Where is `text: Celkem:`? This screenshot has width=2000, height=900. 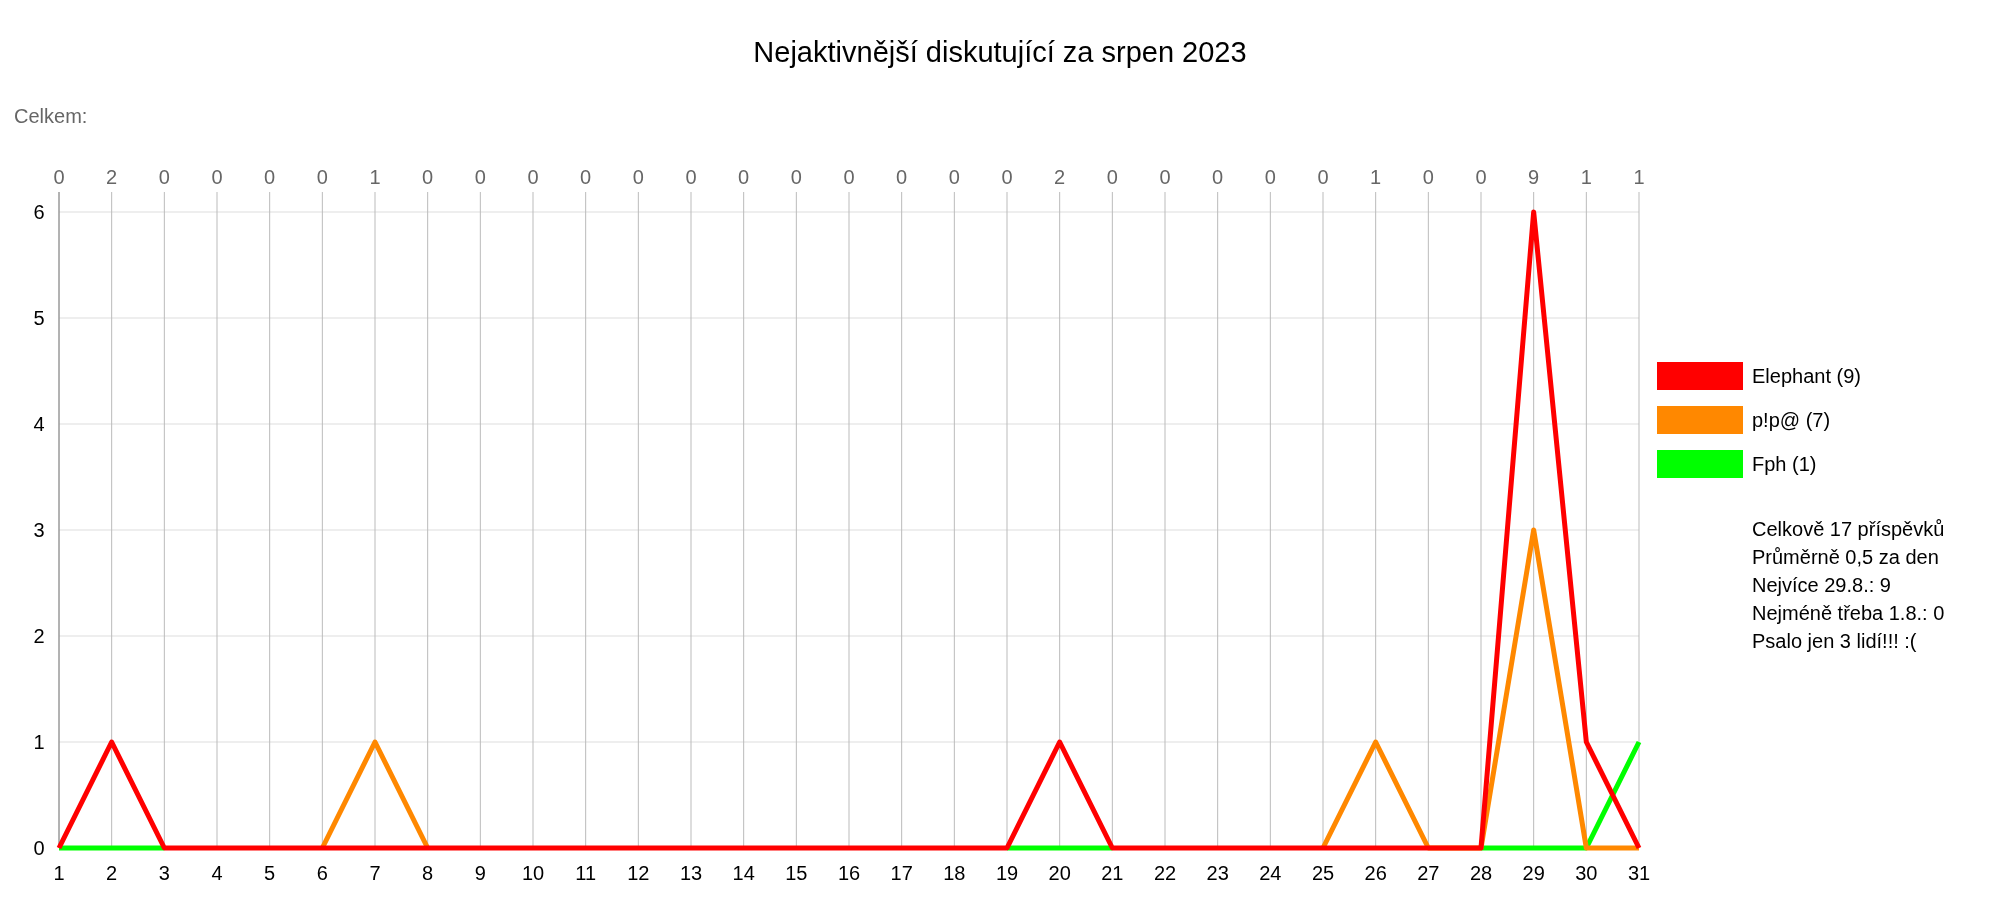 text: Celkem: is located at coordinates (51, 116).